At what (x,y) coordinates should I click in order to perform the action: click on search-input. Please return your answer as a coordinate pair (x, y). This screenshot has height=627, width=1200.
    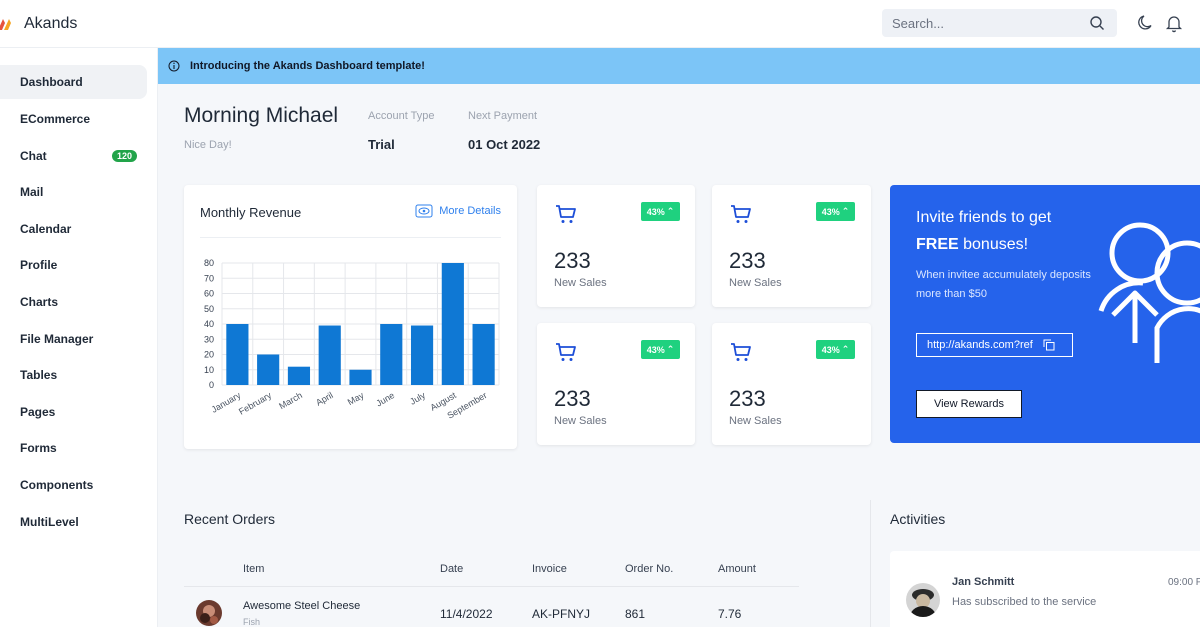
    Looking at the image, I should click on (984, 23).